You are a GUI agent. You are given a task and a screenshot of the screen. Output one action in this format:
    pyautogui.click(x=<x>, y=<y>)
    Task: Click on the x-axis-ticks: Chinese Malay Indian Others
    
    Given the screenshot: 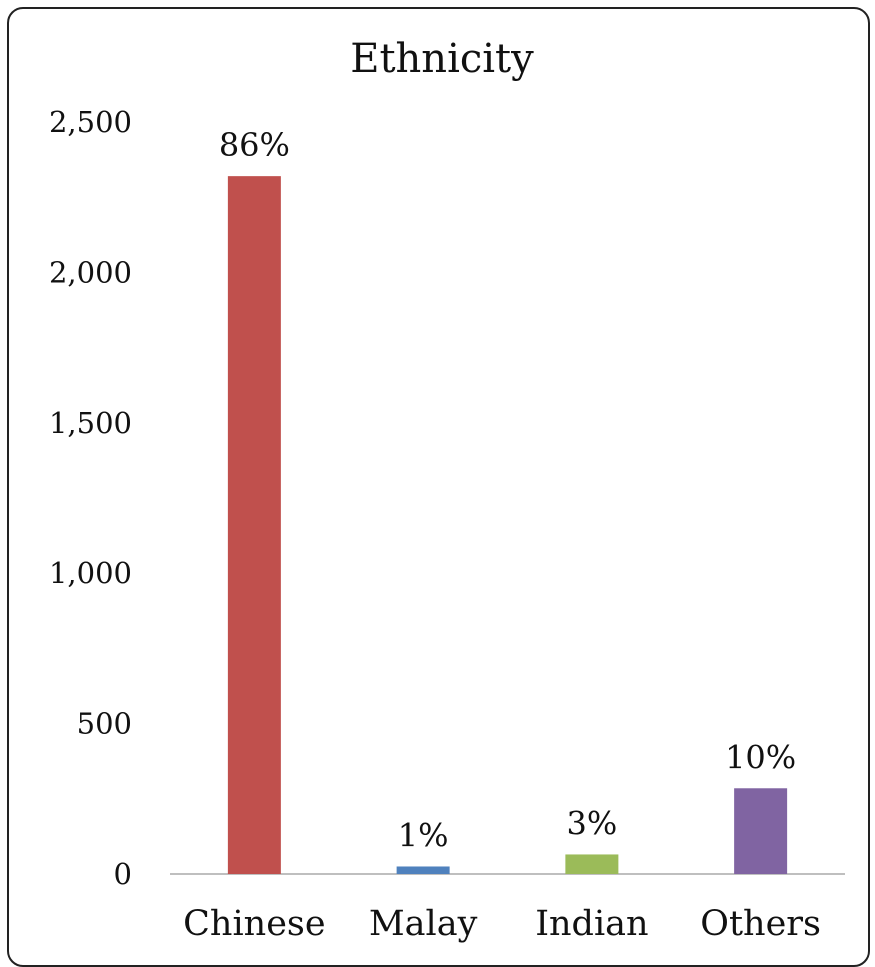 What is the action you would take?
    pyautogui.click(x=502, y=924)
    